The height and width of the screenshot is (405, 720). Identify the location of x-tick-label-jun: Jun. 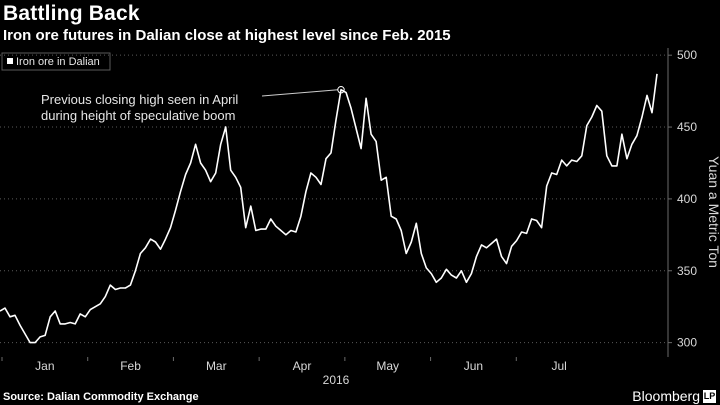
(473, 366).